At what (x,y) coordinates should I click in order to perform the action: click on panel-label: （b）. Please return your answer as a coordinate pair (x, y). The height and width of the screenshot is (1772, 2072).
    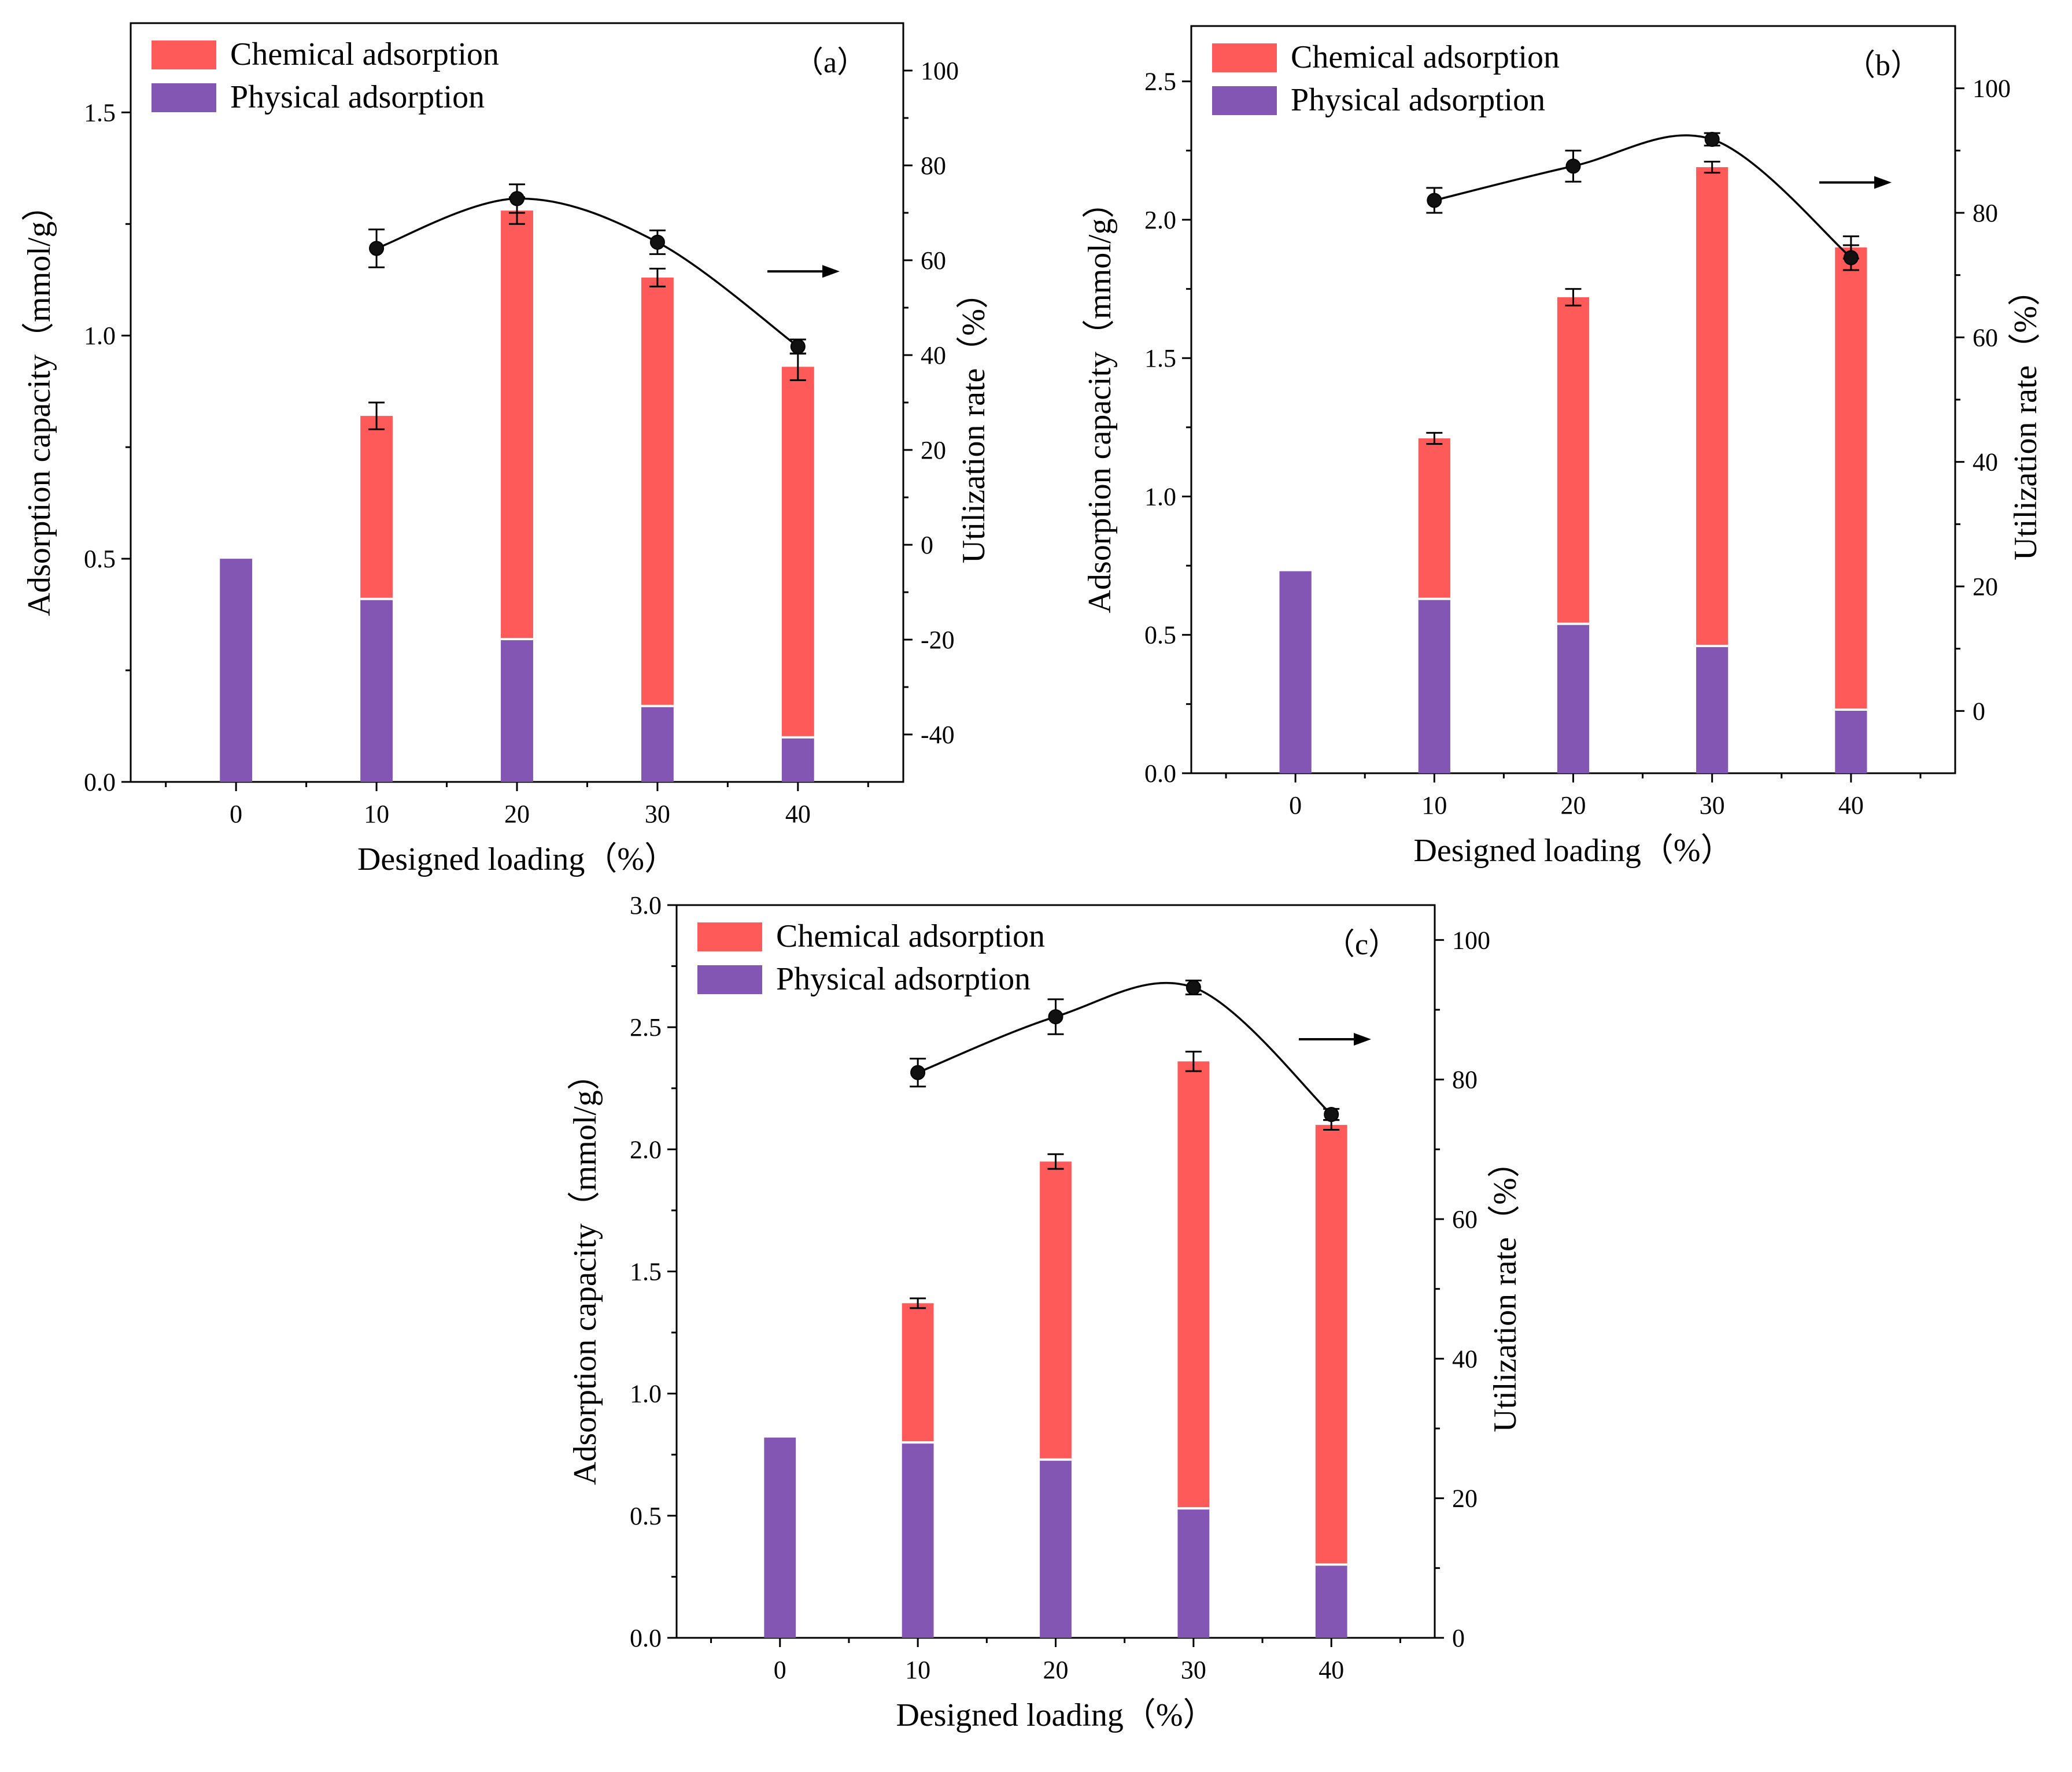
    Looking at the image, I should click on (1883, 65).